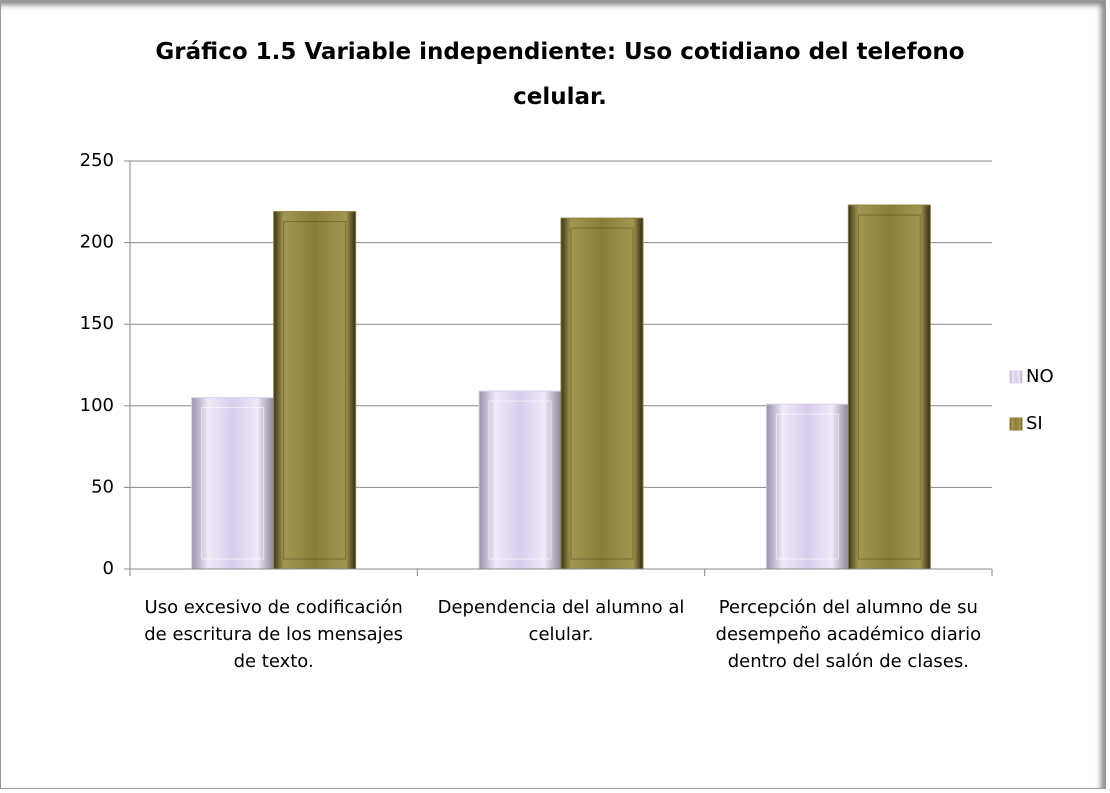 This screenshot has width=1110, height=793. I want to click on x-tick-label: Dependencia del alumno al celular., so click(561, 621).